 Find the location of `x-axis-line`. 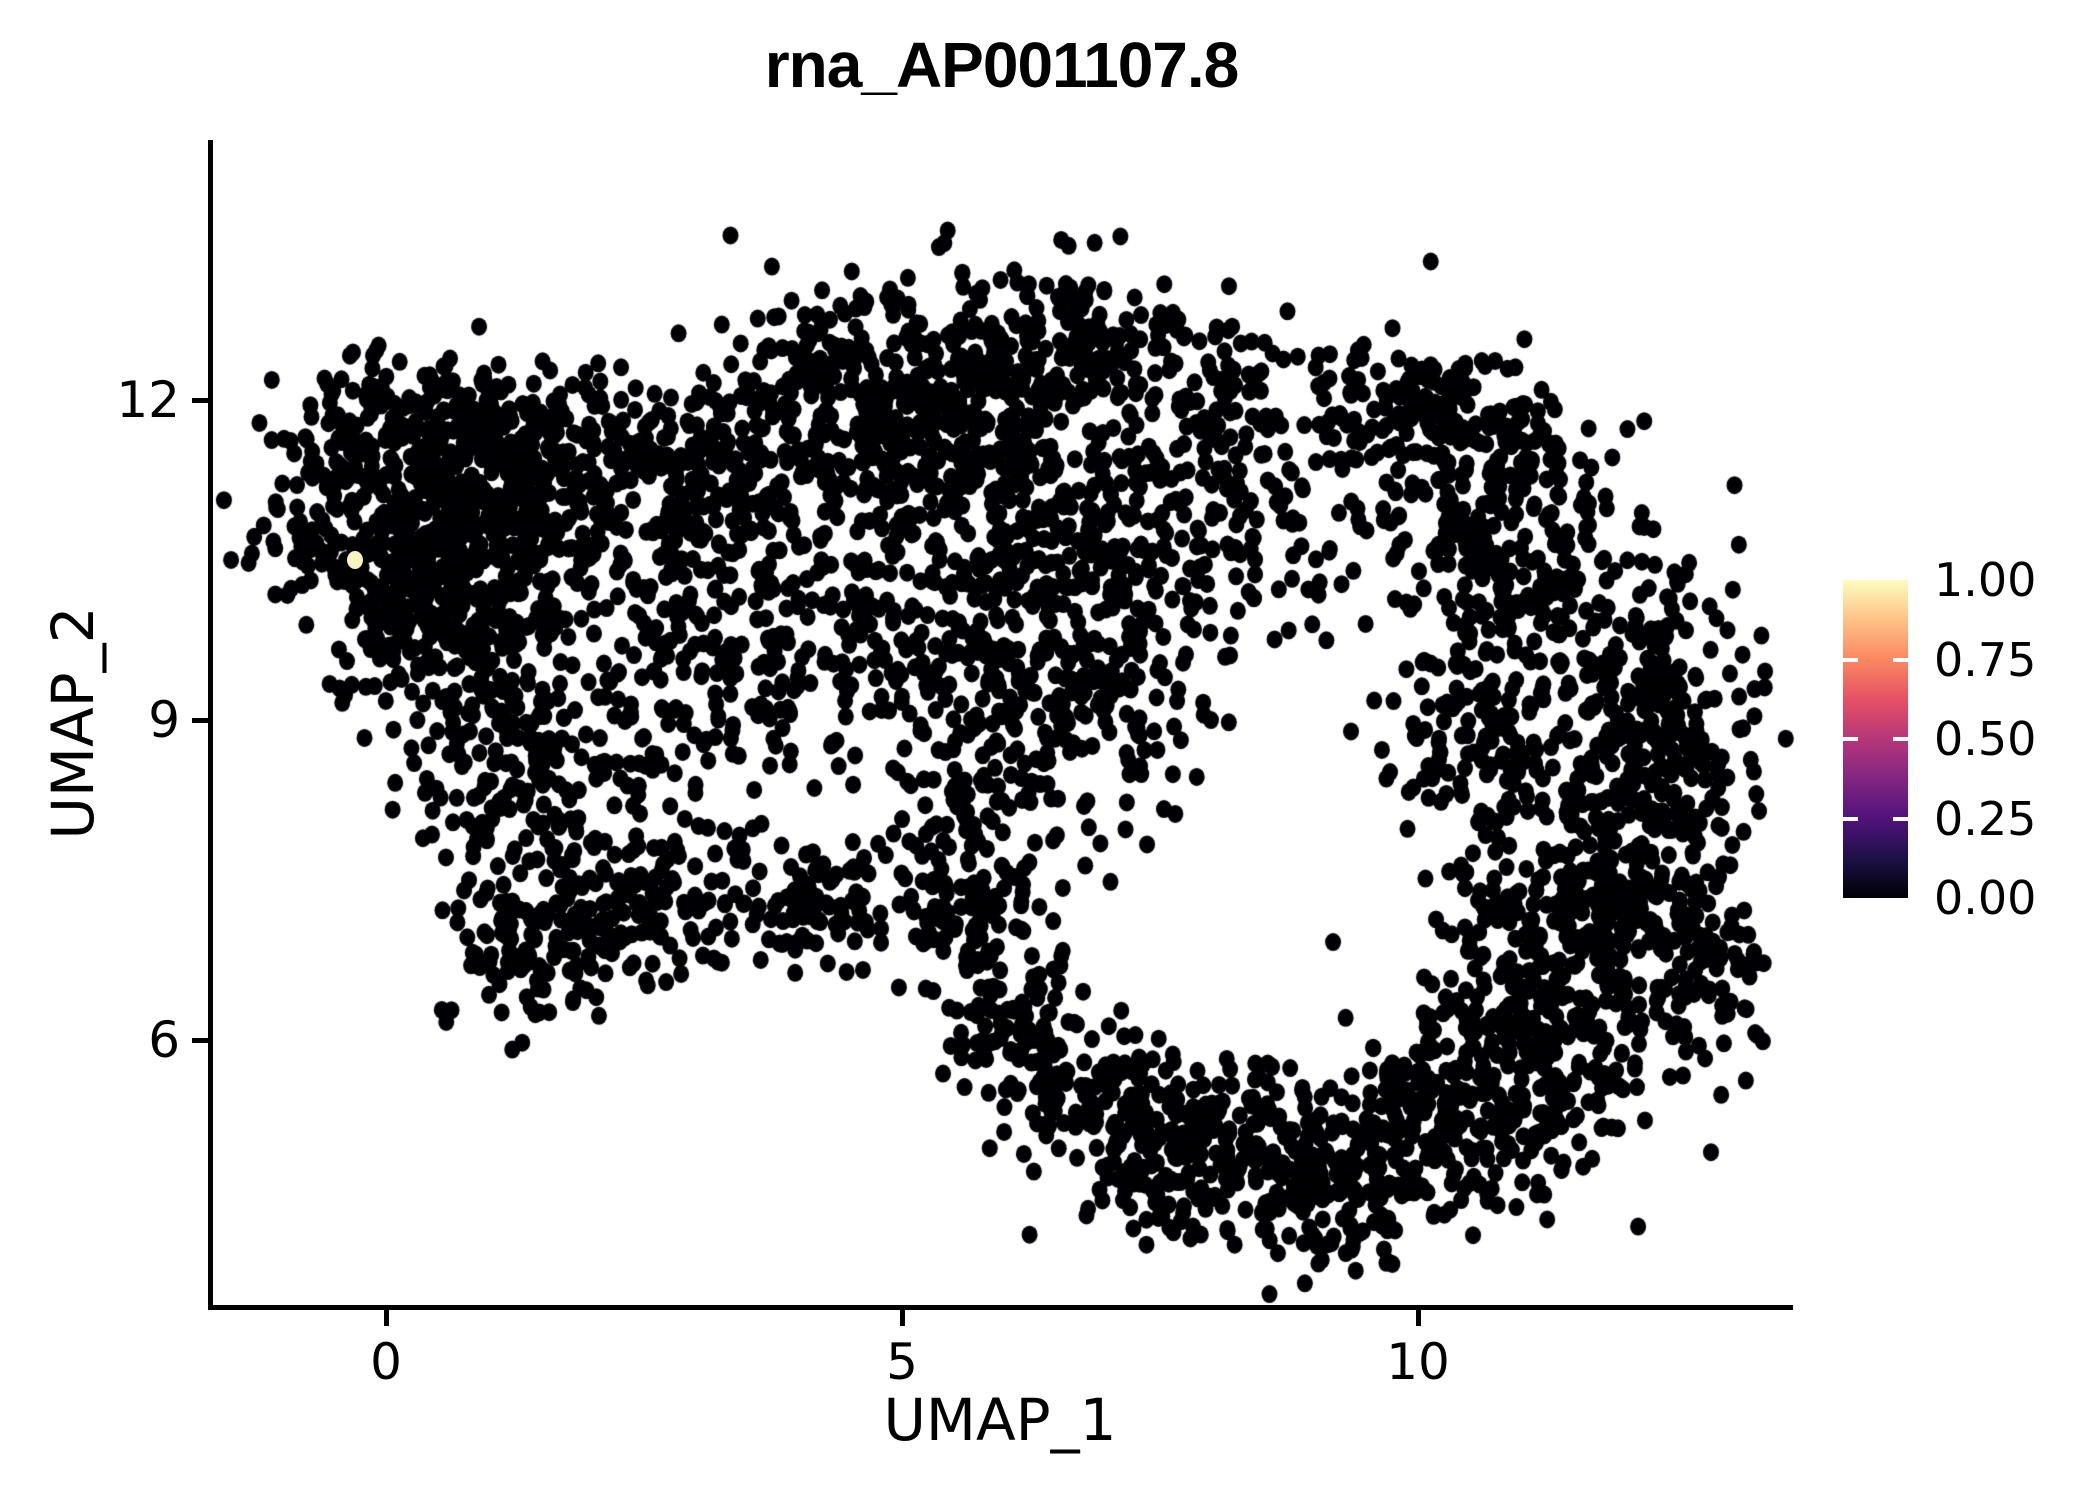

x-axis-line is located at coordinates (1000, 1307).